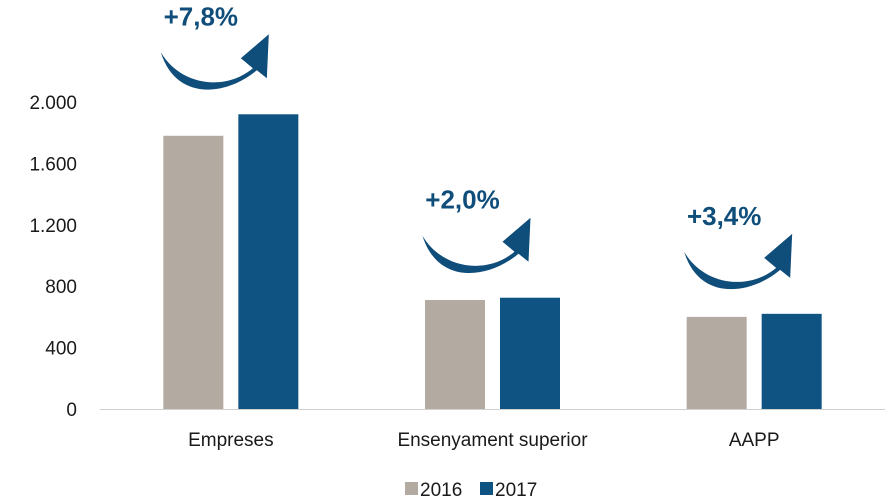 The image size is (885, 498). Describe the element at coordinates (231, 440) in the screenshot. I see `category-label: Empreses` at that location.